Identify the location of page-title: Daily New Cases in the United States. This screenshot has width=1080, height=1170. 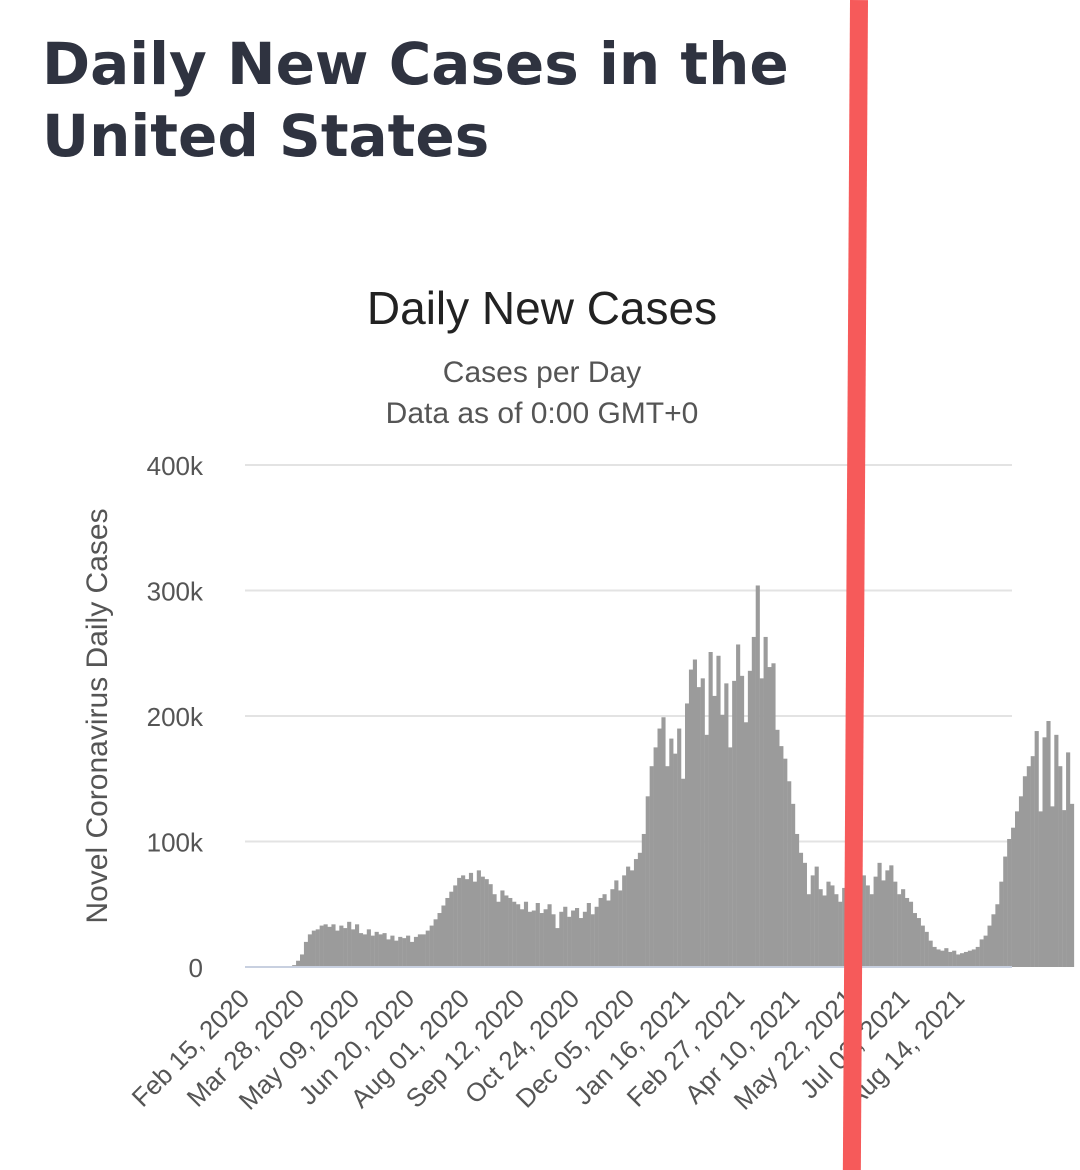
(415, 100).